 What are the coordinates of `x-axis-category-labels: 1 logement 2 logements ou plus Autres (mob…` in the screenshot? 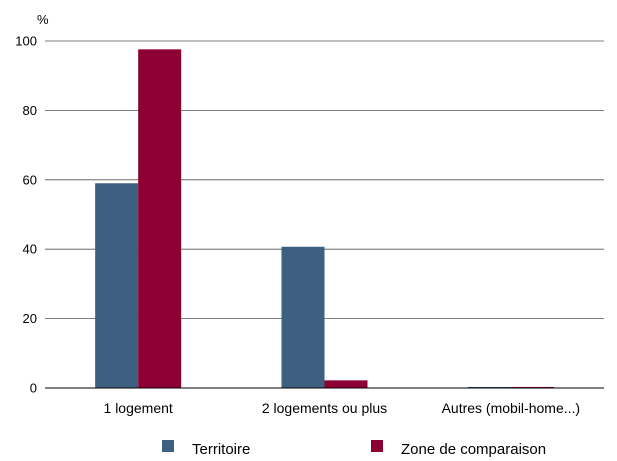 It's located at (342, 408).